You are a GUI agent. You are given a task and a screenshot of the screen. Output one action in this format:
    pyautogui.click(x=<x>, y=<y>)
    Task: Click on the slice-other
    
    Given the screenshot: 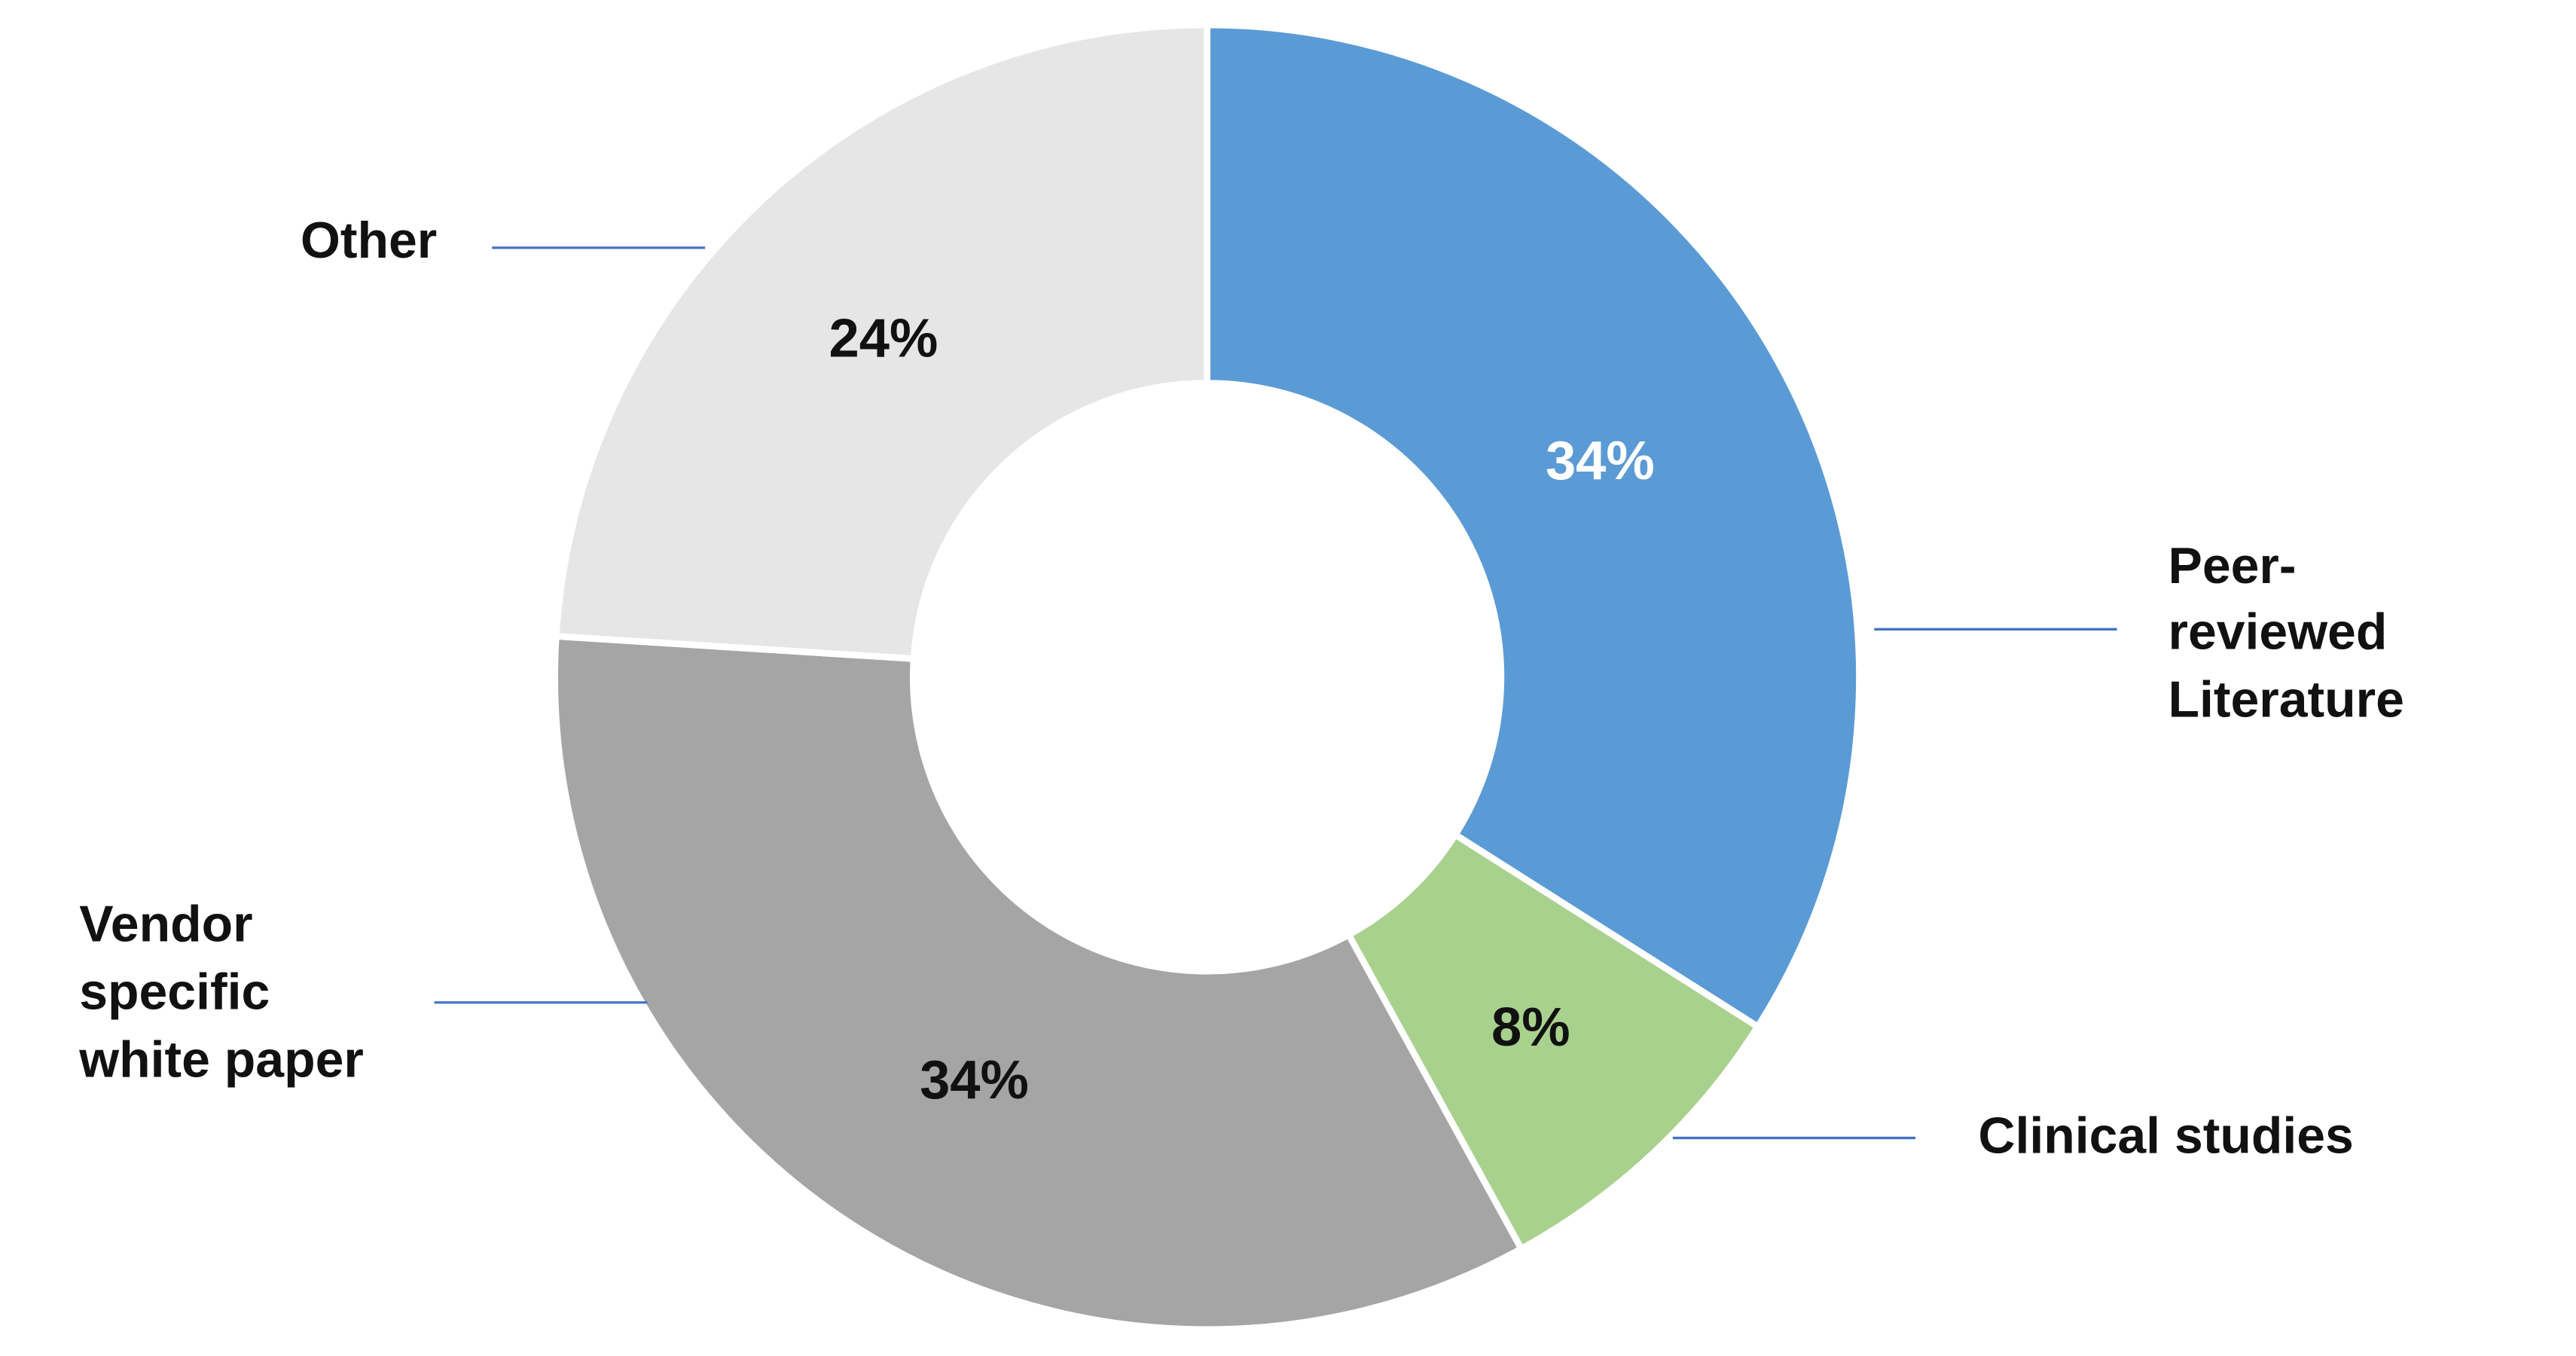 What is the action you would take?
    pyautogui.click(x=881, y=342)
    